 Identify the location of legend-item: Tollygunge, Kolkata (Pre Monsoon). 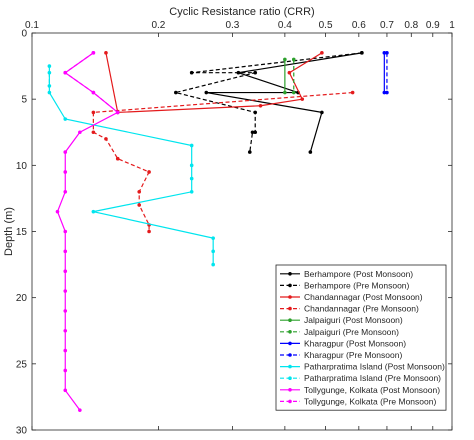
(358, 401).